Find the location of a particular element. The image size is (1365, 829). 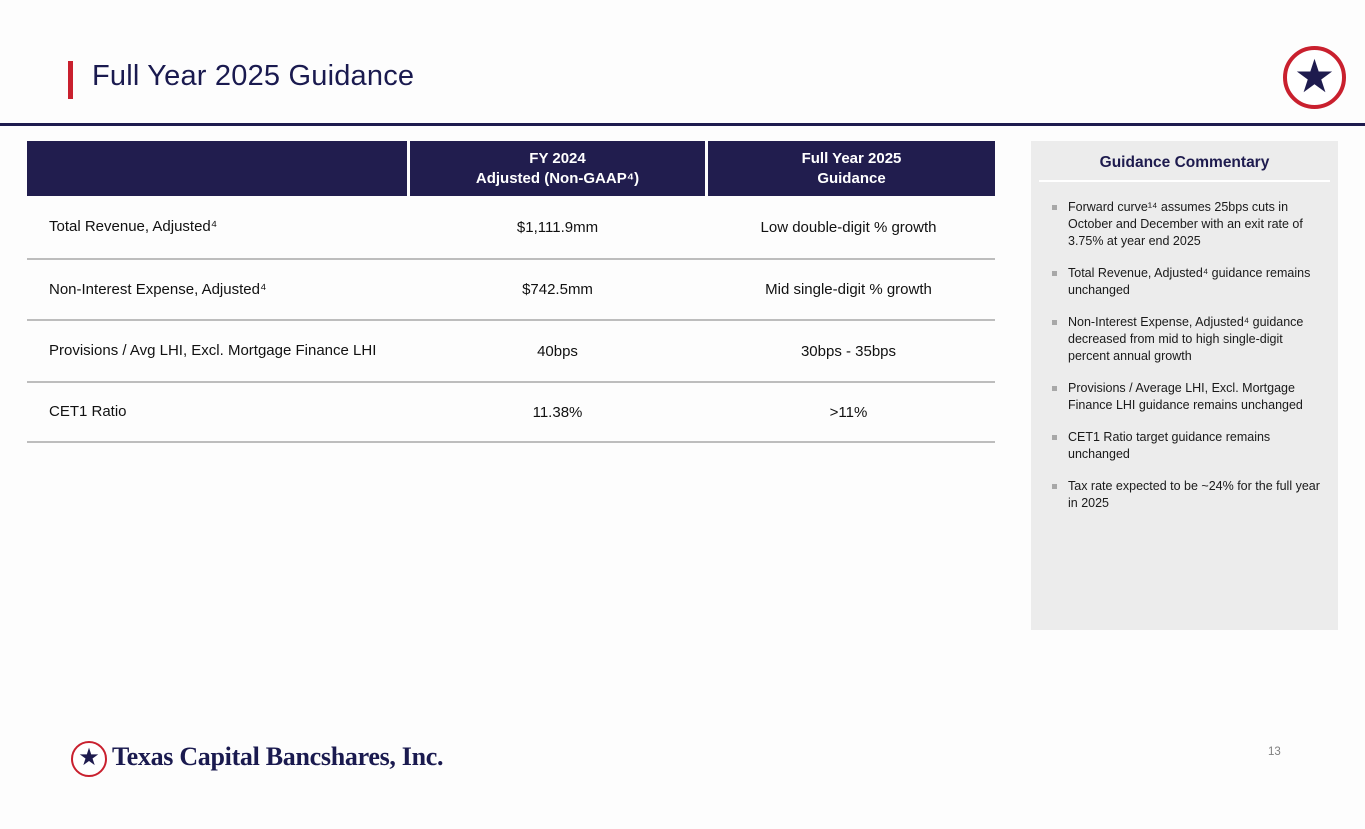

company-logo-footer: ★ is located at coordinates (89, 759).